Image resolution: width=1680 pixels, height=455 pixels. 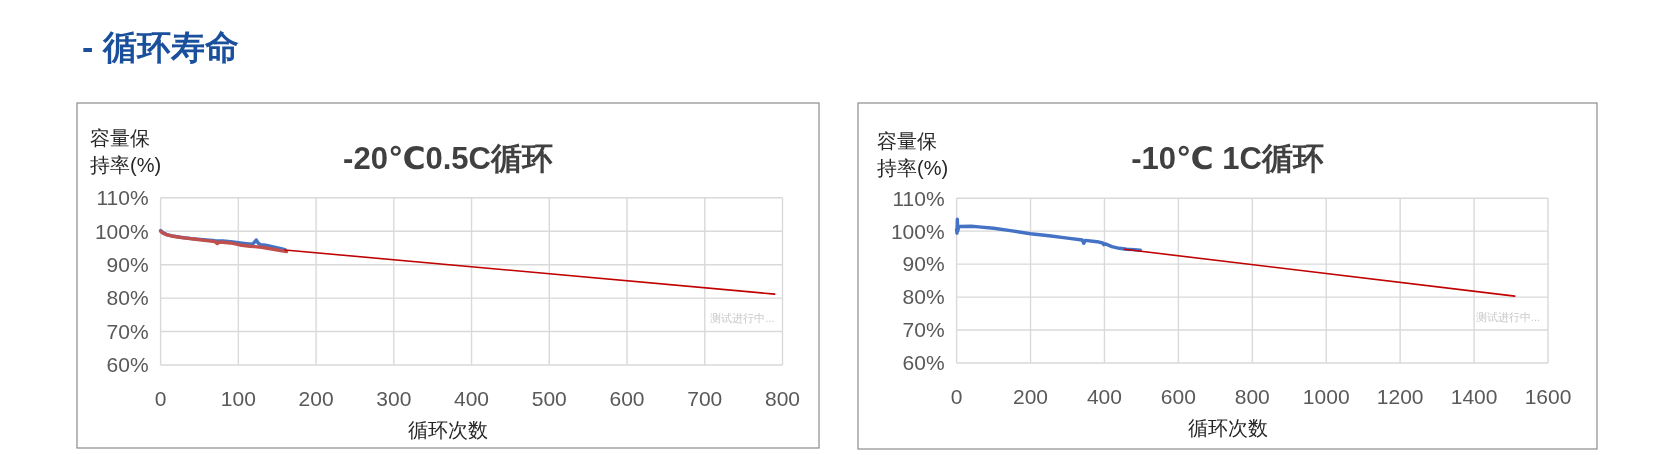 I want to click on x-tick-label: 1000, so click(x=1326, y=396).